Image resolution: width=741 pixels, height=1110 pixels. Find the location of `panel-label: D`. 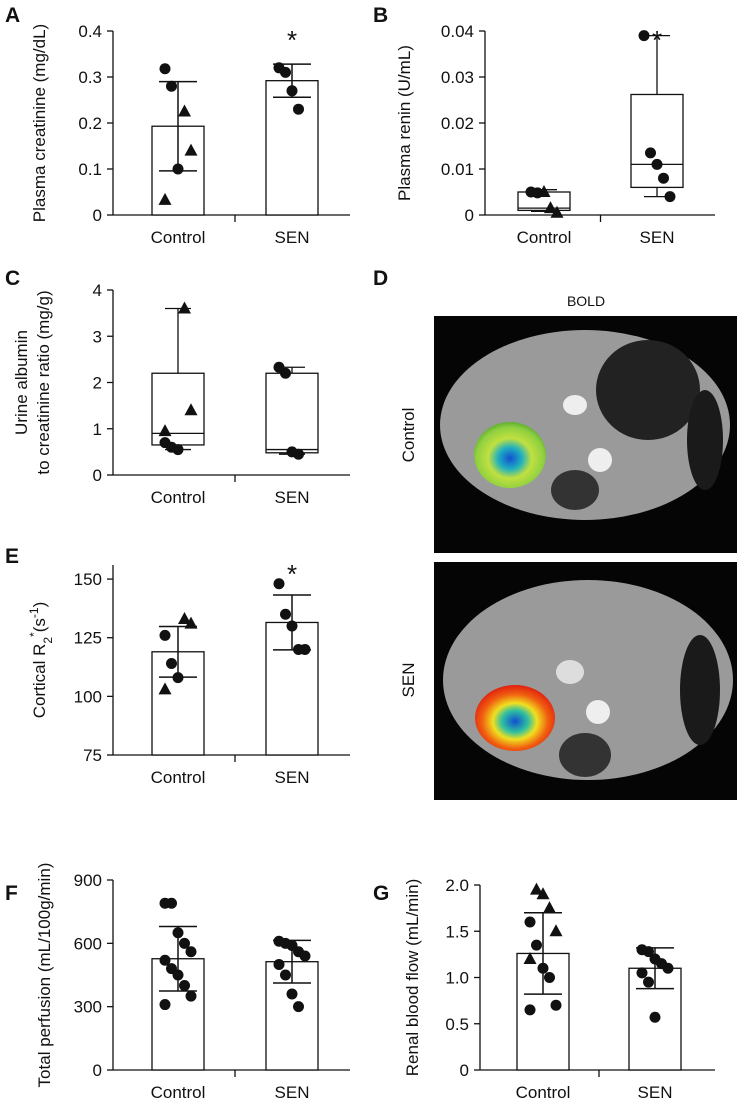

panel-label: D is located at coordinates (380, 278).